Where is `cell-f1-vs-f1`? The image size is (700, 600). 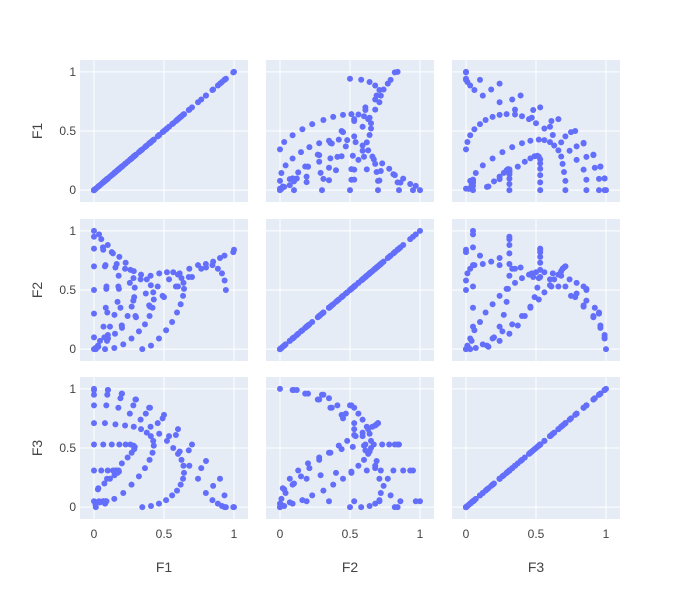 cell-f1-vs-f1 is located at coordinates (164, 131).